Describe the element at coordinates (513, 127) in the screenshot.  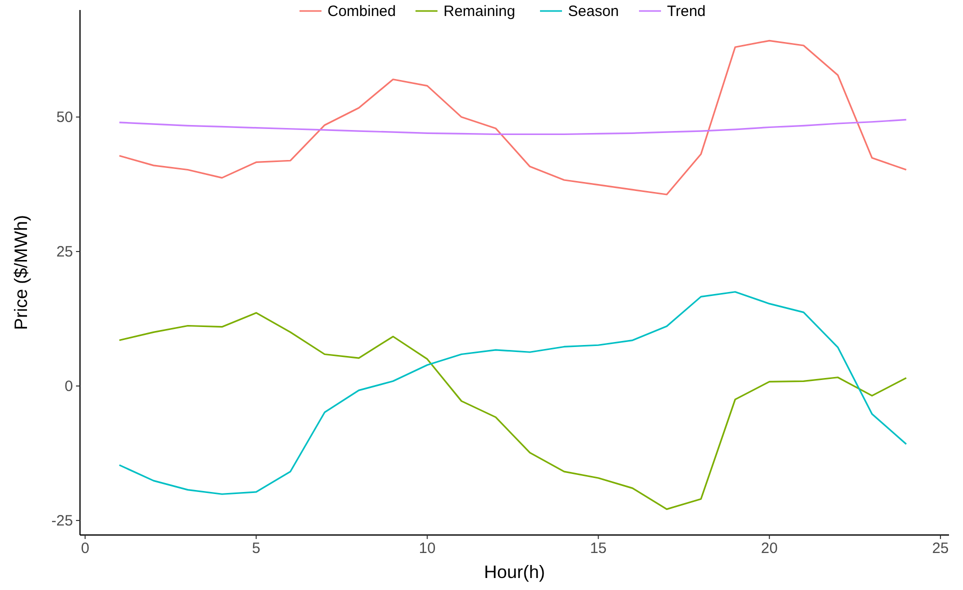
I see `line-series` at that location.